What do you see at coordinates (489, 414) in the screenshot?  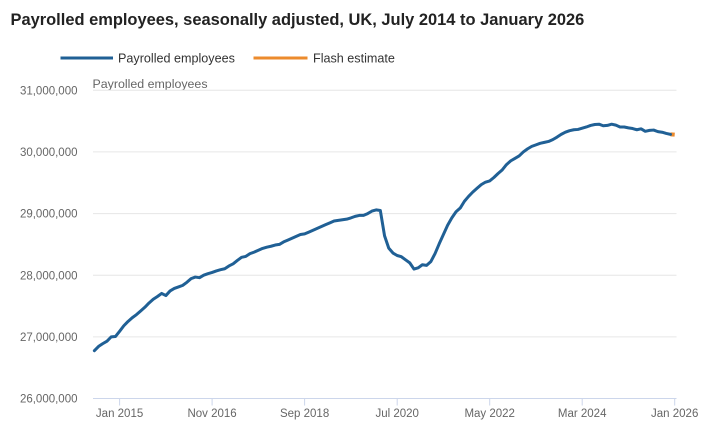 I see `svg-text: May 2022` at bounding box center [489, 414].